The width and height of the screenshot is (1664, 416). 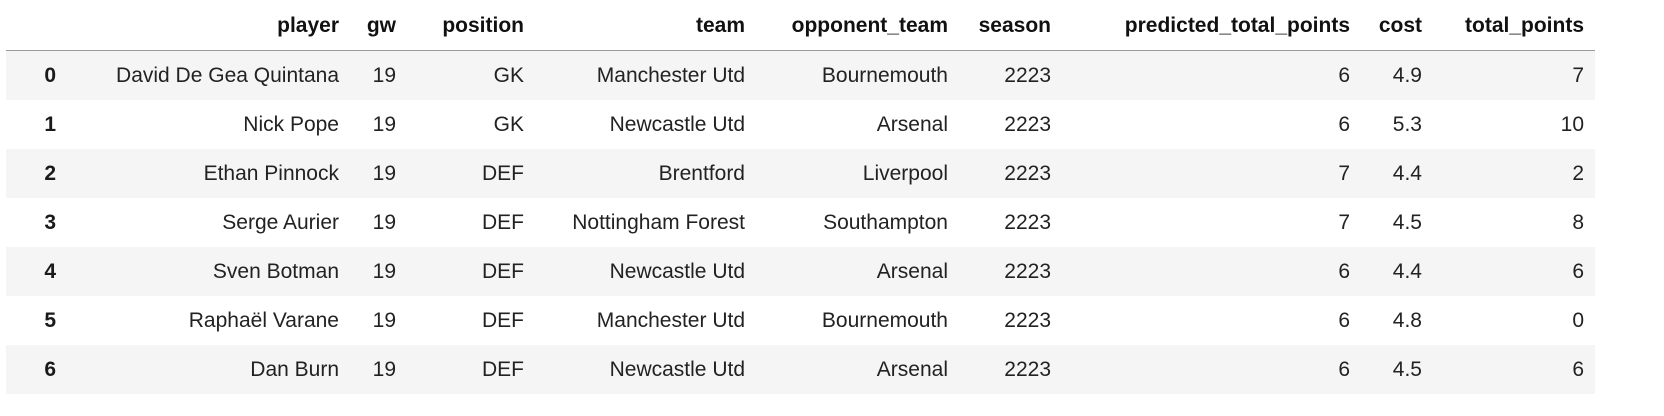 I want to click on cell-total-points: 2, so click(x=1514, y=173).